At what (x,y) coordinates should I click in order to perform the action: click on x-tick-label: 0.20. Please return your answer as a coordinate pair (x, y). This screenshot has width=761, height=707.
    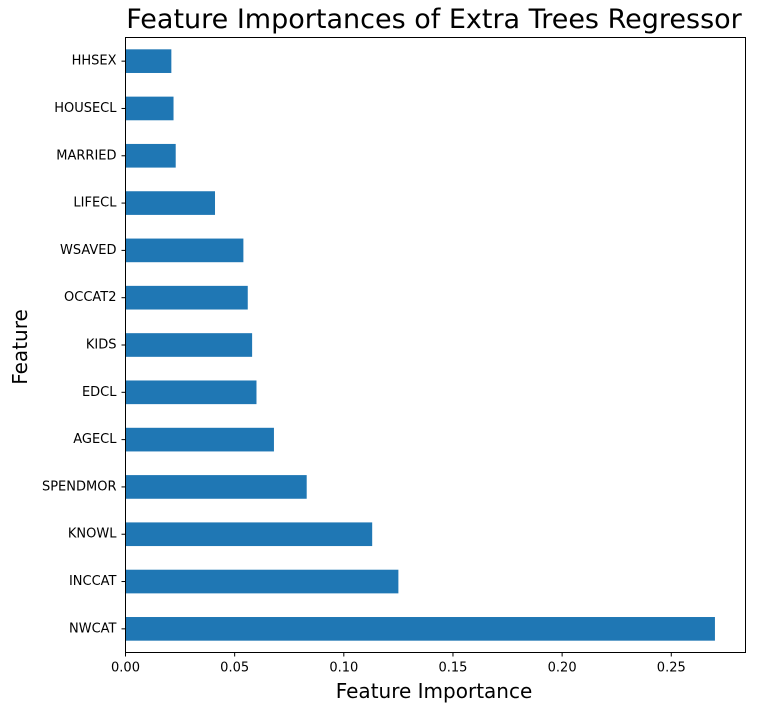
    Looking at the image, I should click on (562, 668).